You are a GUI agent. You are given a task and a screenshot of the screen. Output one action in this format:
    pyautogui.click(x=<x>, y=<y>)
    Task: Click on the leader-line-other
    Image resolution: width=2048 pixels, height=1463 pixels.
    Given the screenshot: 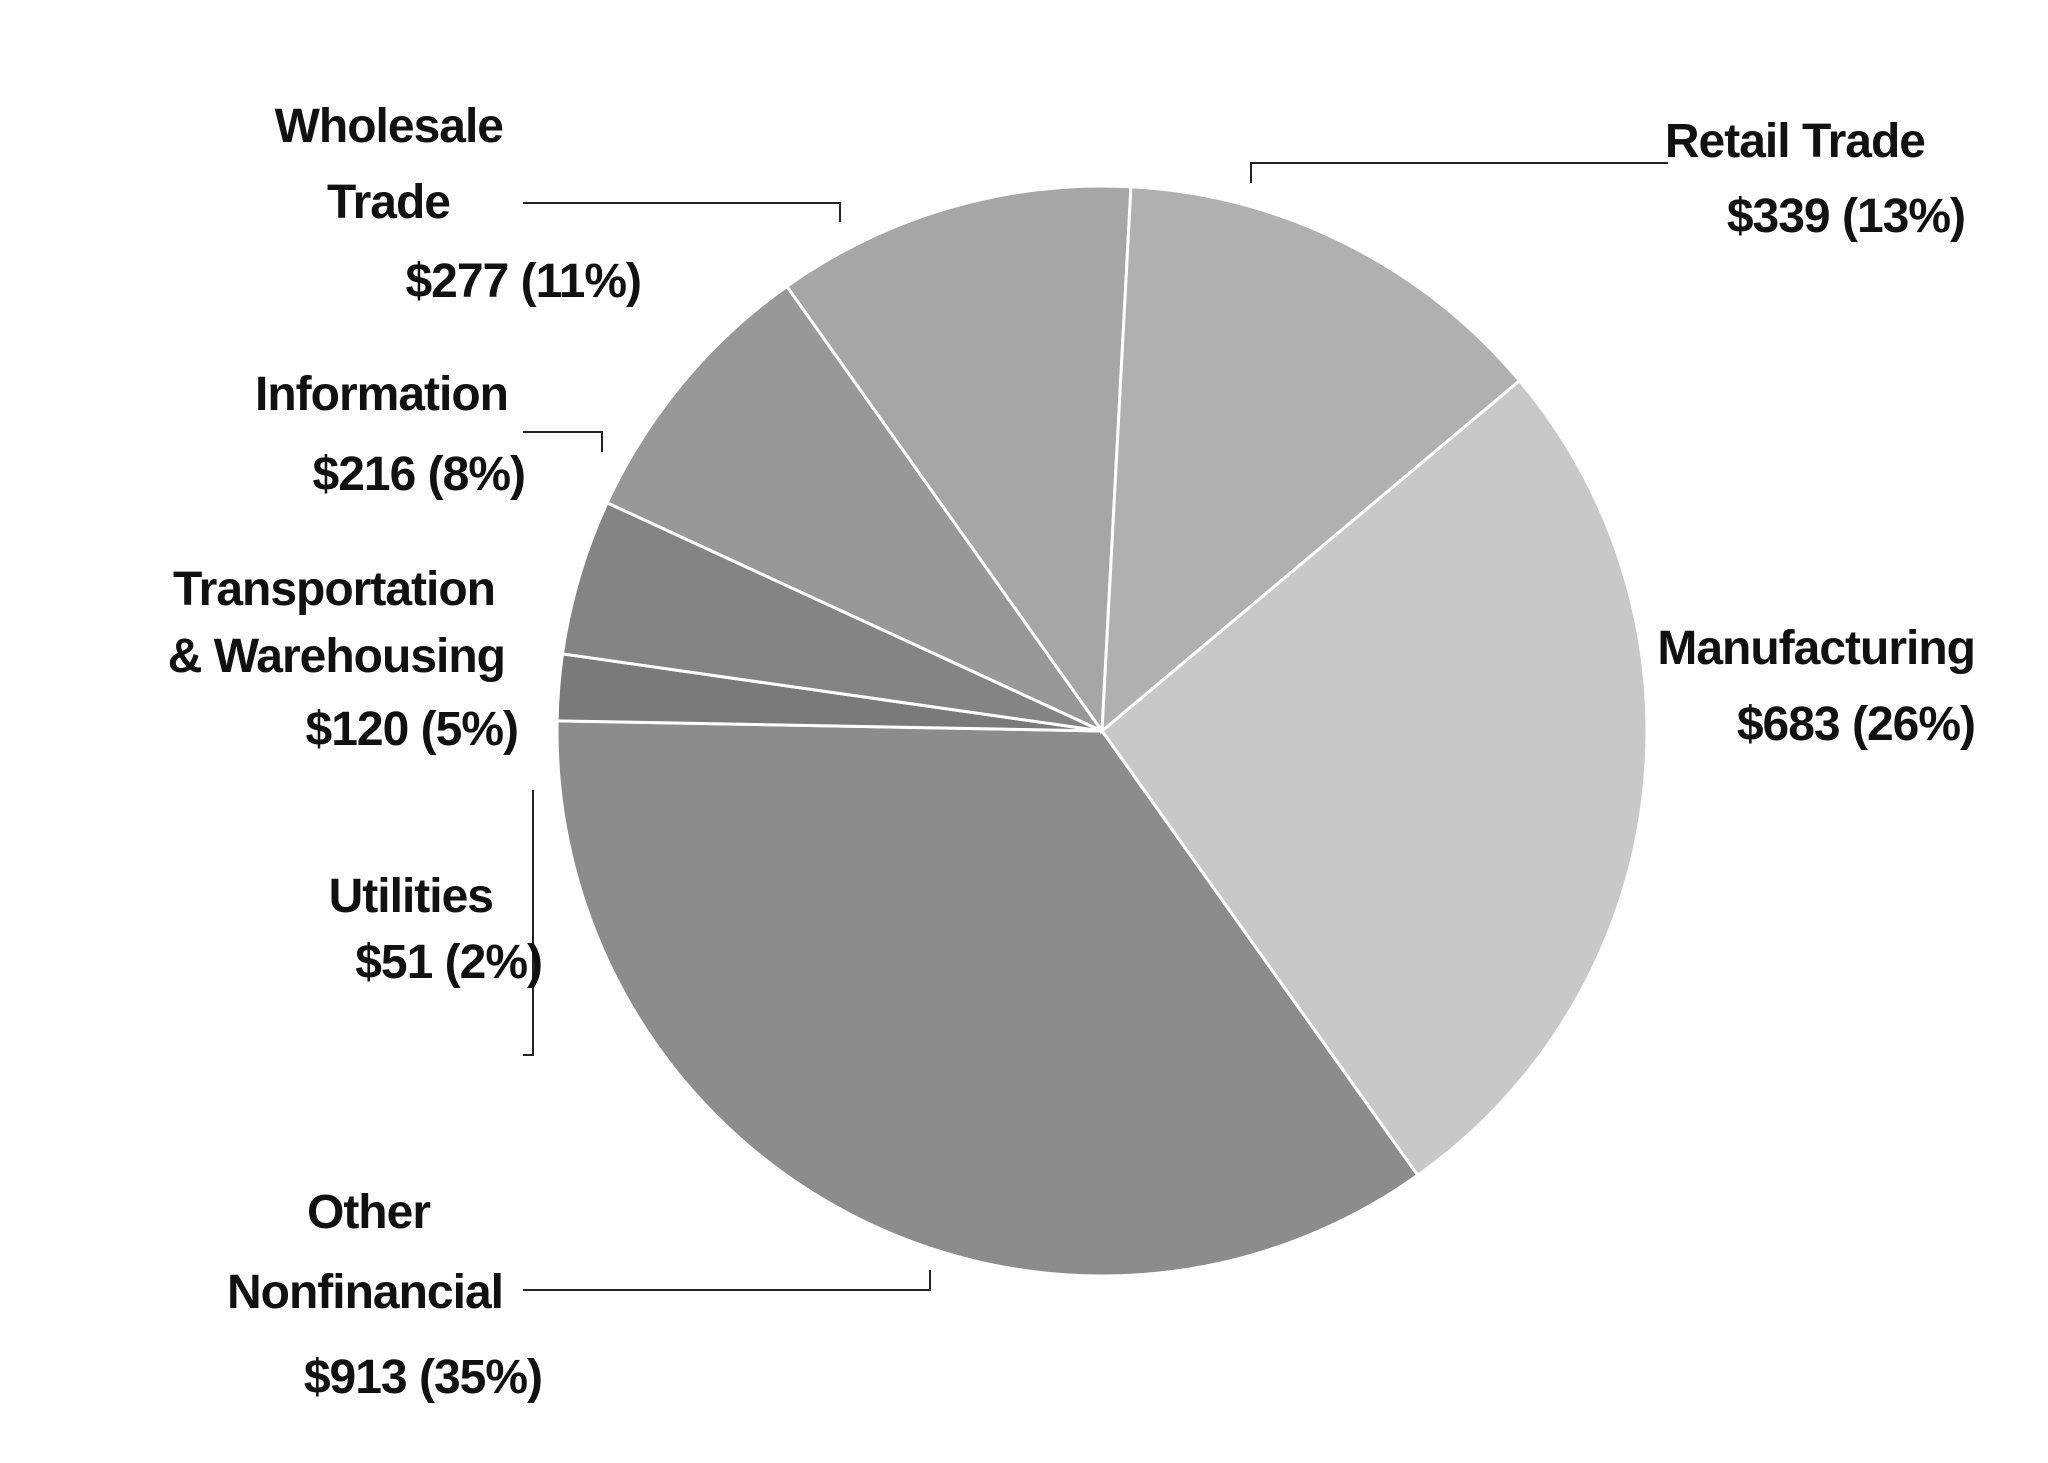 What is the action you would take?
    pyautogui.click(x=727, y=1280)
    